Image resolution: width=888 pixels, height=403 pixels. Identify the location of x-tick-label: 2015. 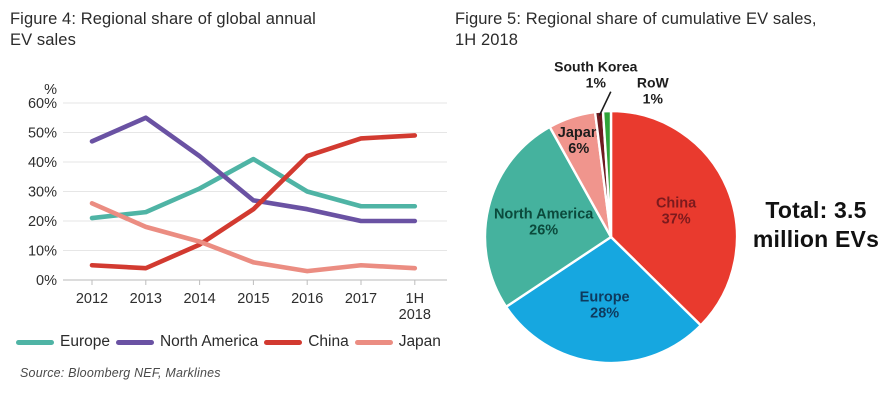
(253, 299).